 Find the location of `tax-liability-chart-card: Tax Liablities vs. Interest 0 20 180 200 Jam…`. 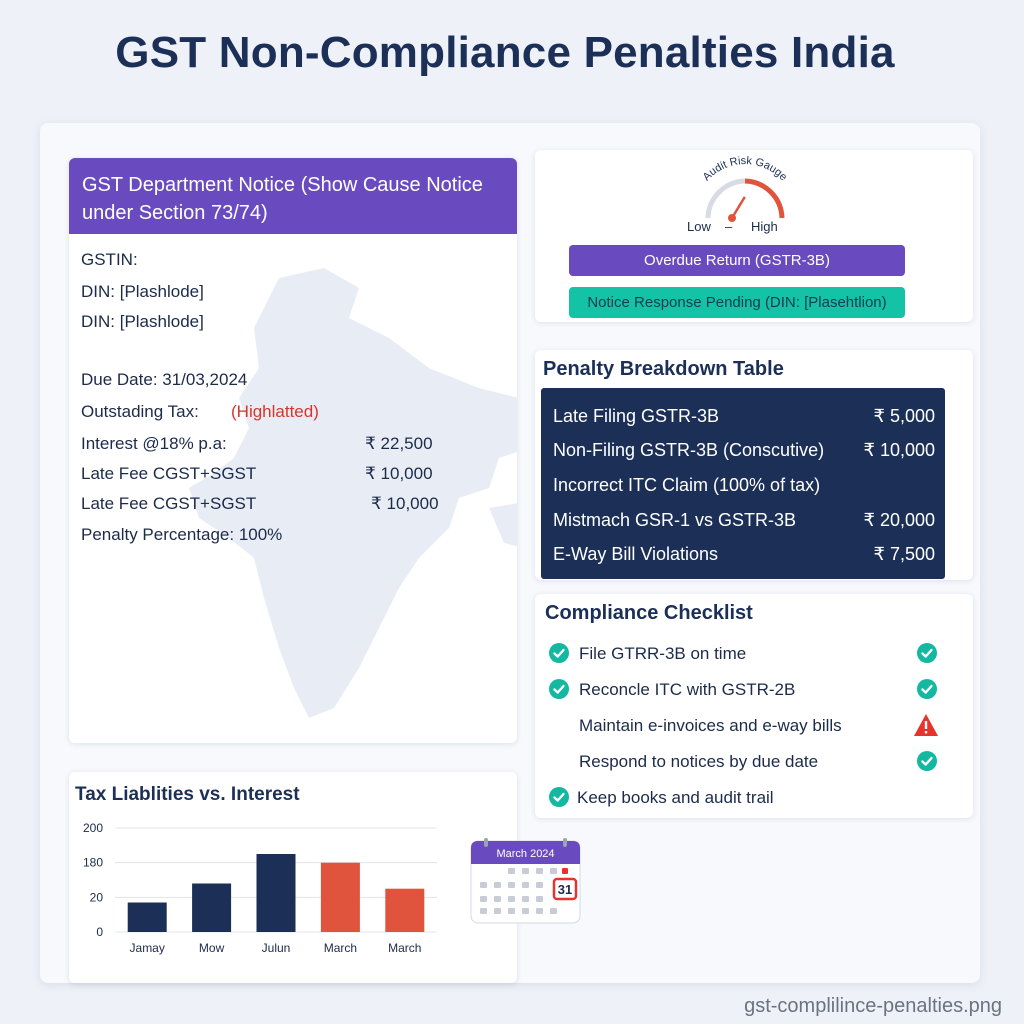

tax-liability-chart-card: Tax Liablities vs. Interest 0 20 180 200 Jam… is located at coordinates (293, 877).